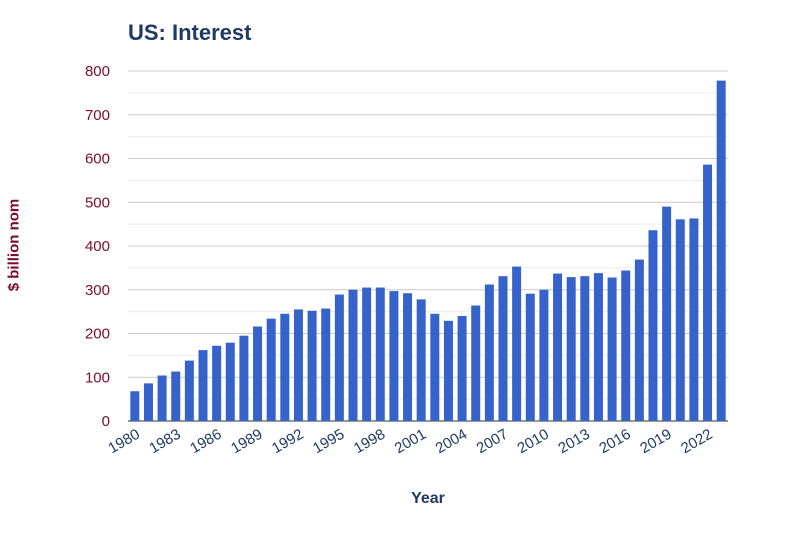 The height and width of the screenshot is (546, 803). I want to click on x-tick-label: 2010, so click(533, 441).